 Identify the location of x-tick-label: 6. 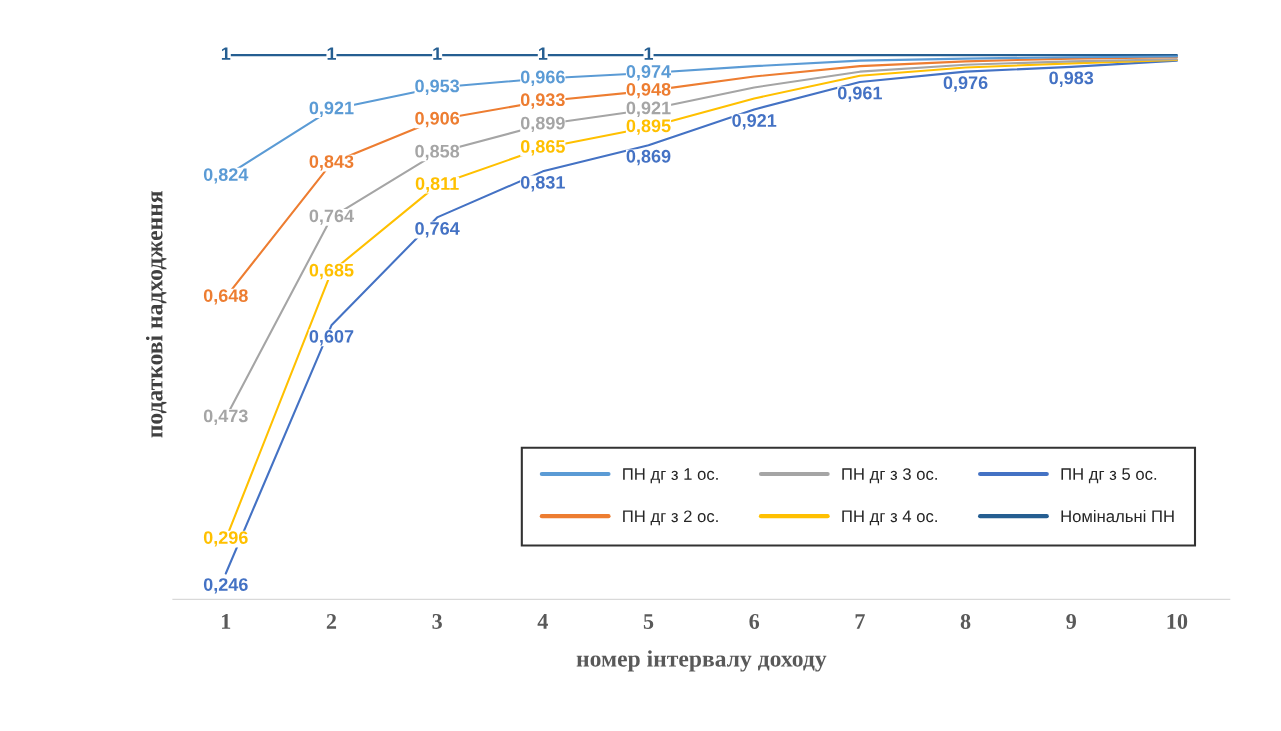
(754, 621).